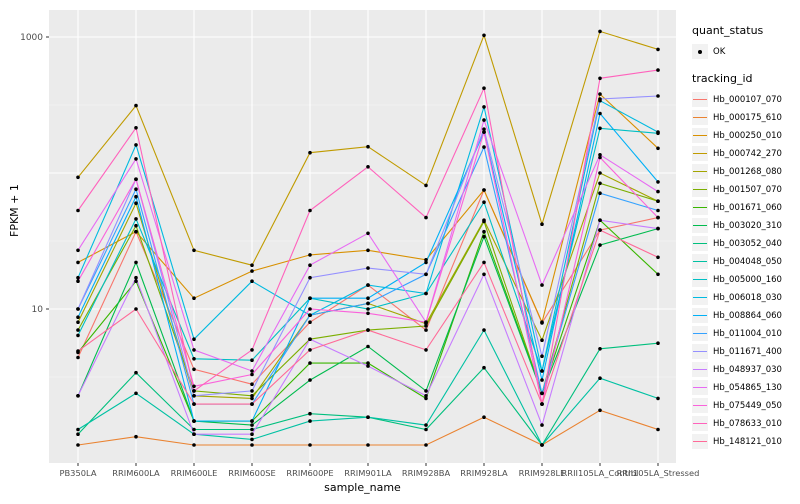 The height and width of the screenshot is (504, 800). Describe the element at coordinates (194, 473) in the screenshot. I see `x-tick-label: RRIM600LE` at that location.